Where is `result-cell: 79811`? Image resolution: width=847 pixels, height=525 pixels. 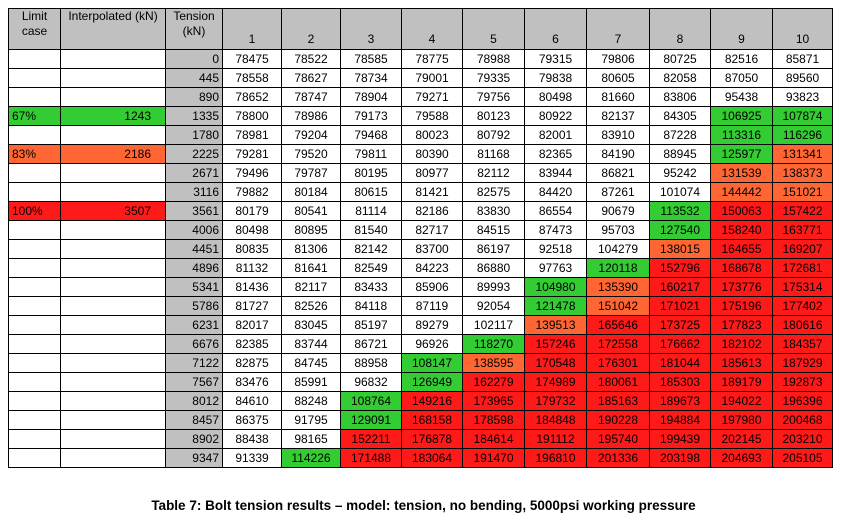
result-cell: 79811 is located at coordinates (371, 154).